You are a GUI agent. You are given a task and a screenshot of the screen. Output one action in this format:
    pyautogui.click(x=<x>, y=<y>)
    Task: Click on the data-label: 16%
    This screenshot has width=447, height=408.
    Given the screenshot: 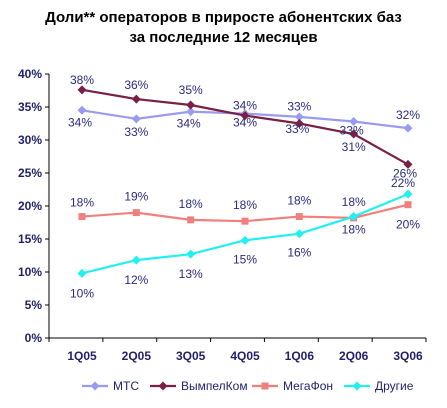 What is the action you would take?
    pyautogui.click(x=299, y=253)
    